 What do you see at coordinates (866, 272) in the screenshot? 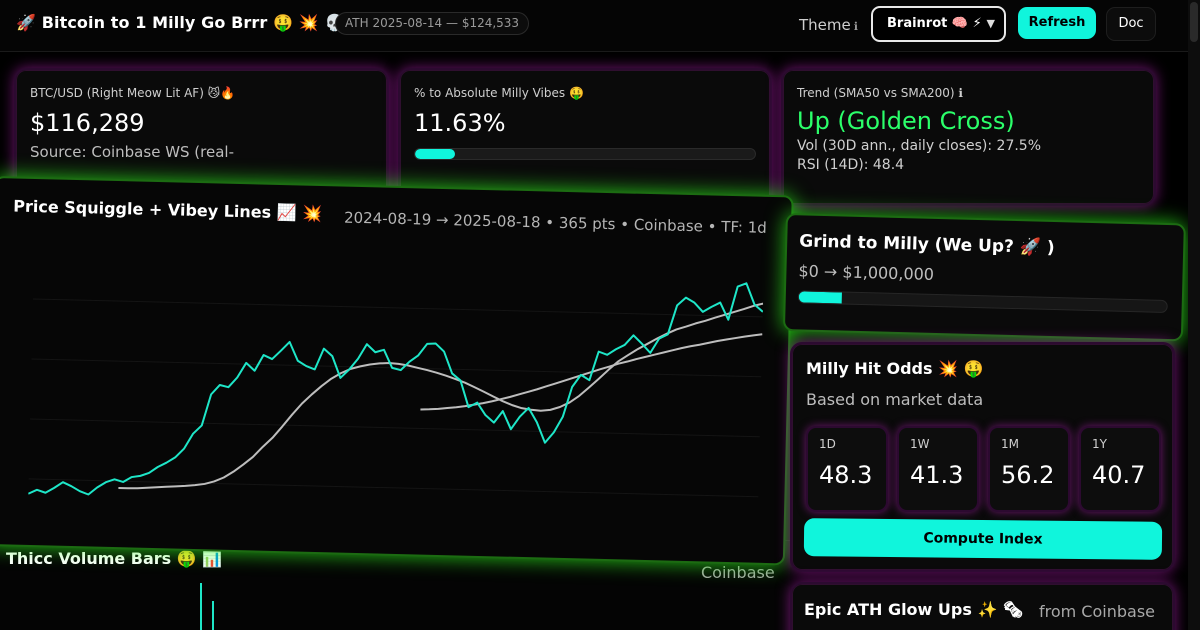
I see `grind-range: $0 → $1,000,000` at bounding box center [866, 272].